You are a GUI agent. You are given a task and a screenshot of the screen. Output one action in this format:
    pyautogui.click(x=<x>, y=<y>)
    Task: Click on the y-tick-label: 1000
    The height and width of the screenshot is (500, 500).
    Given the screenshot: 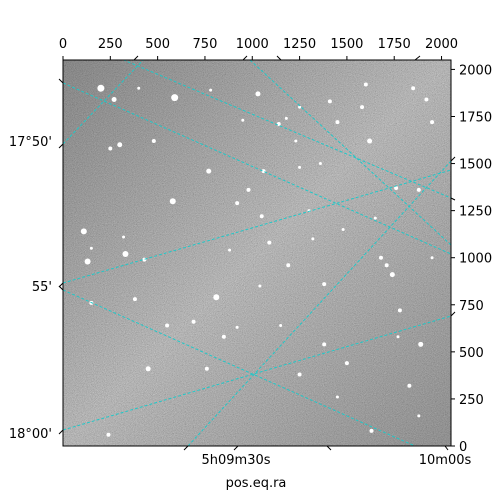 What is the action you would take?
    pyautogui.click(x=475, y=259)
    